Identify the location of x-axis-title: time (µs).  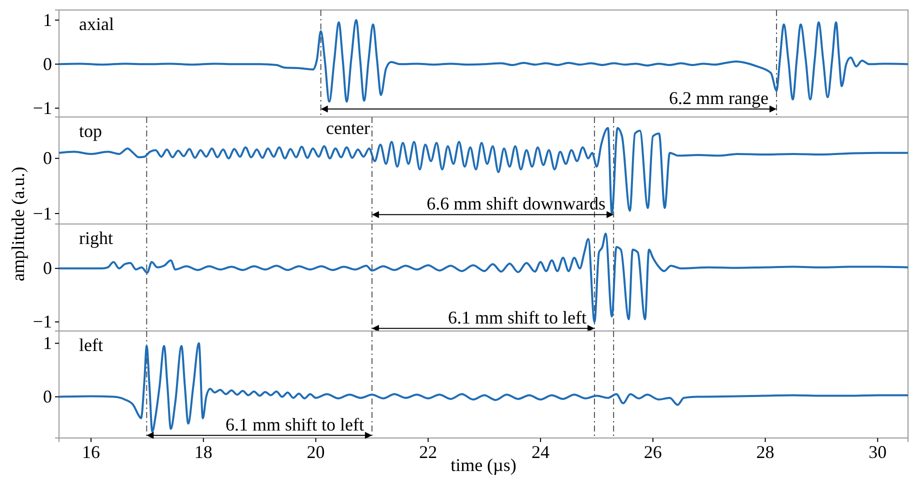
(483, 465).